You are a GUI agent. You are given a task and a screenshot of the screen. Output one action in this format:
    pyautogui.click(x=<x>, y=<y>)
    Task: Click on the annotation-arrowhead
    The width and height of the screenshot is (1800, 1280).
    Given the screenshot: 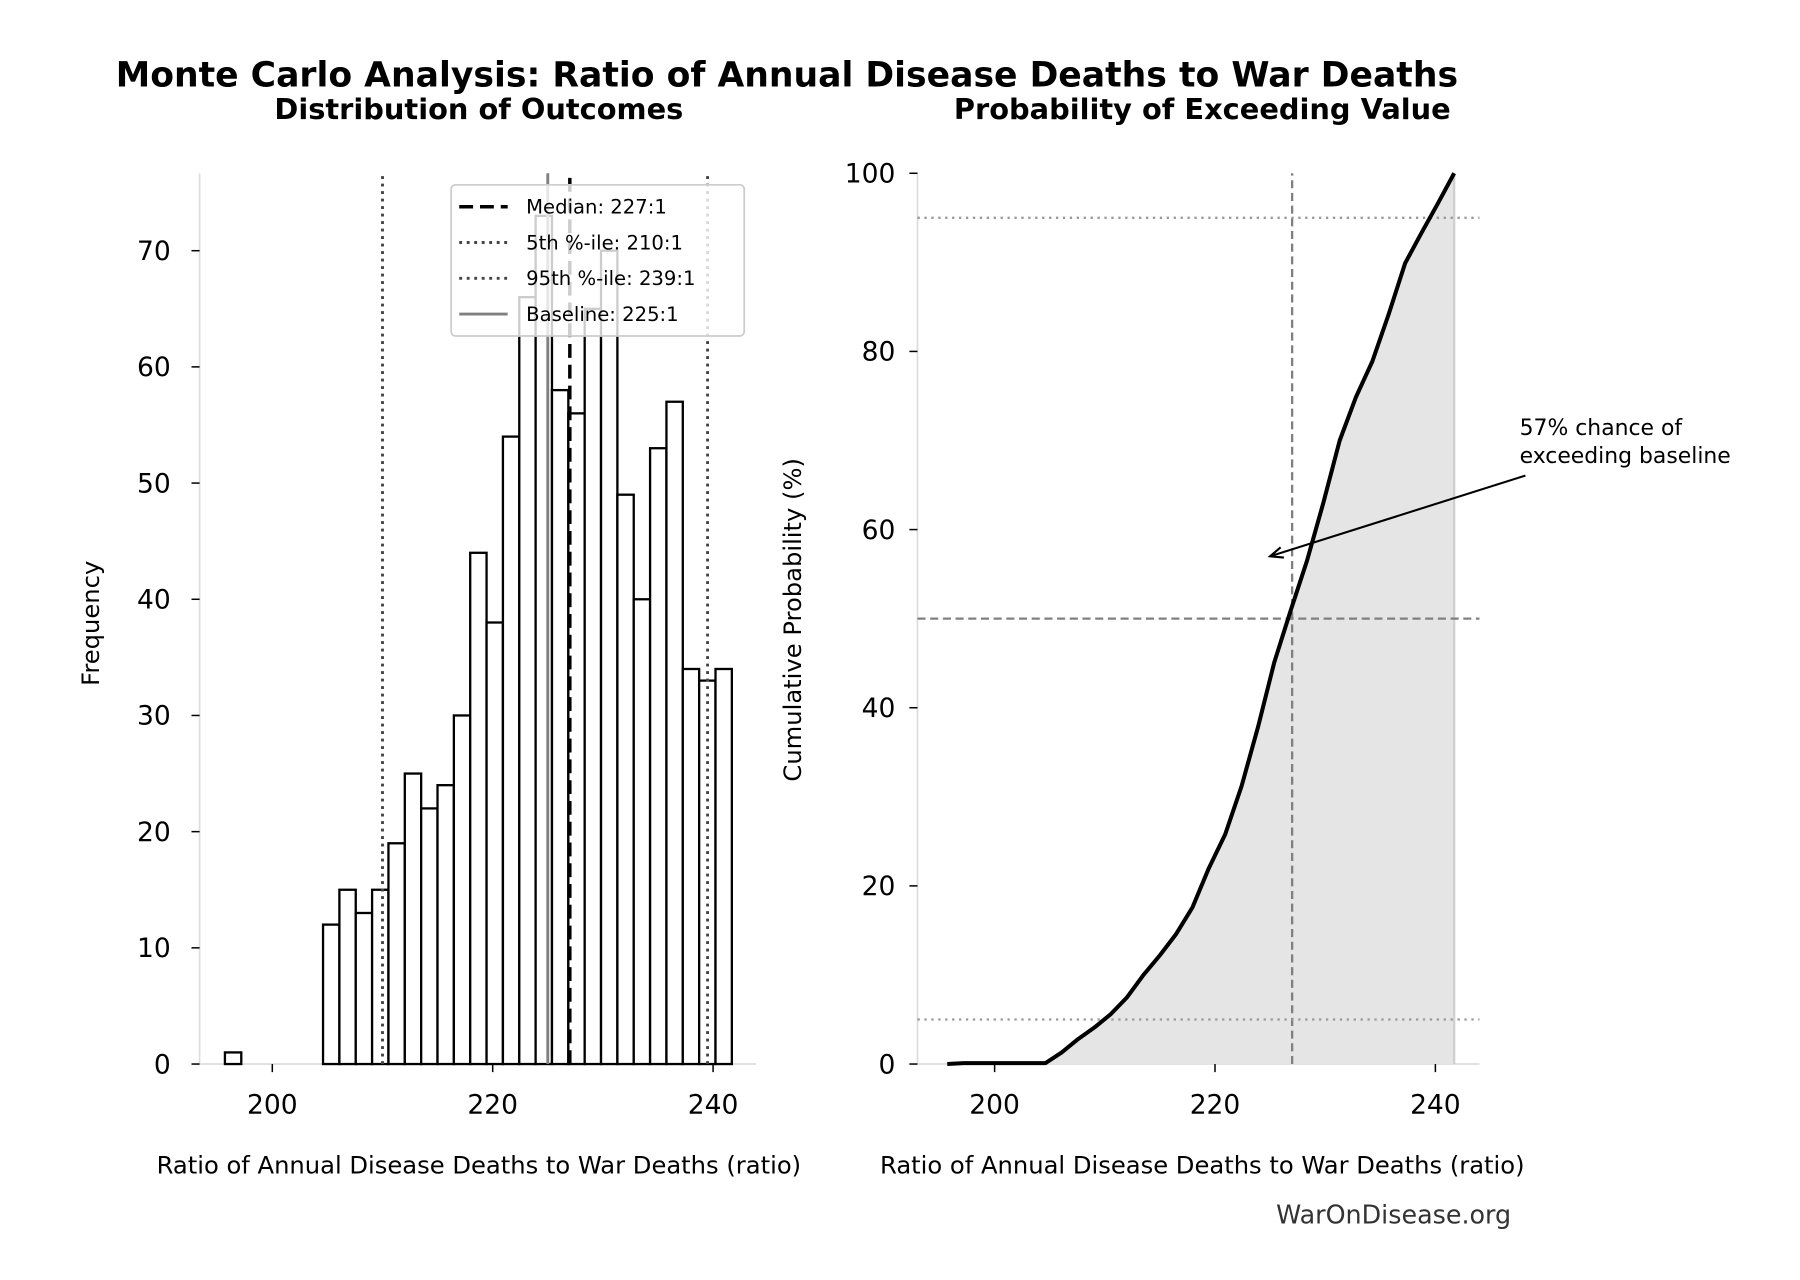 What is the action you would take?
    pyautogui.click(x=1275, y=552)
    